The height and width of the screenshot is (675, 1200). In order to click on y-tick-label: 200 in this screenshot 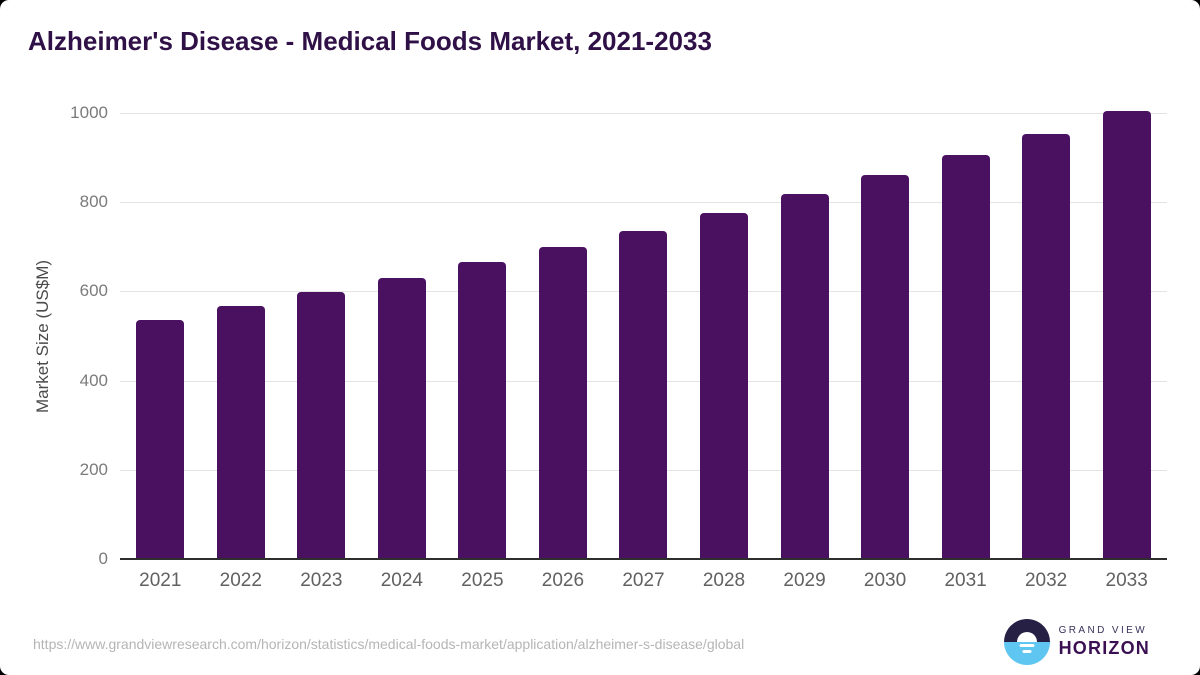, I will do `click(93, 469)`.